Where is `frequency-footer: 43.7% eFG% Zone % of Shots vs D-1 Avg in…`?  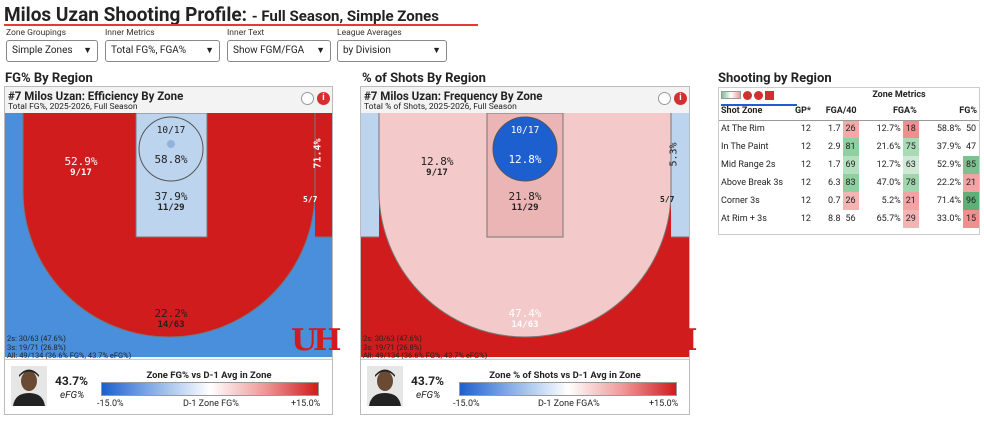 frequency-footer: 43.7% eFG% Zone % of Shots vs D-1 Avg in… is located at coordinates (525, 386).